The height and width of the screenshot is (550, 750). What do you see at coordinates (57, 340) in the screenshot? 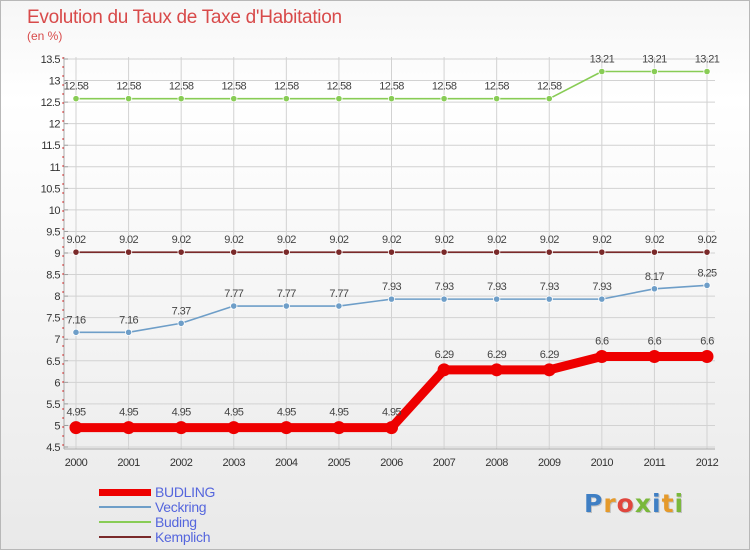
I see `y-tick-label: 7` at bounding box center [57, 340].